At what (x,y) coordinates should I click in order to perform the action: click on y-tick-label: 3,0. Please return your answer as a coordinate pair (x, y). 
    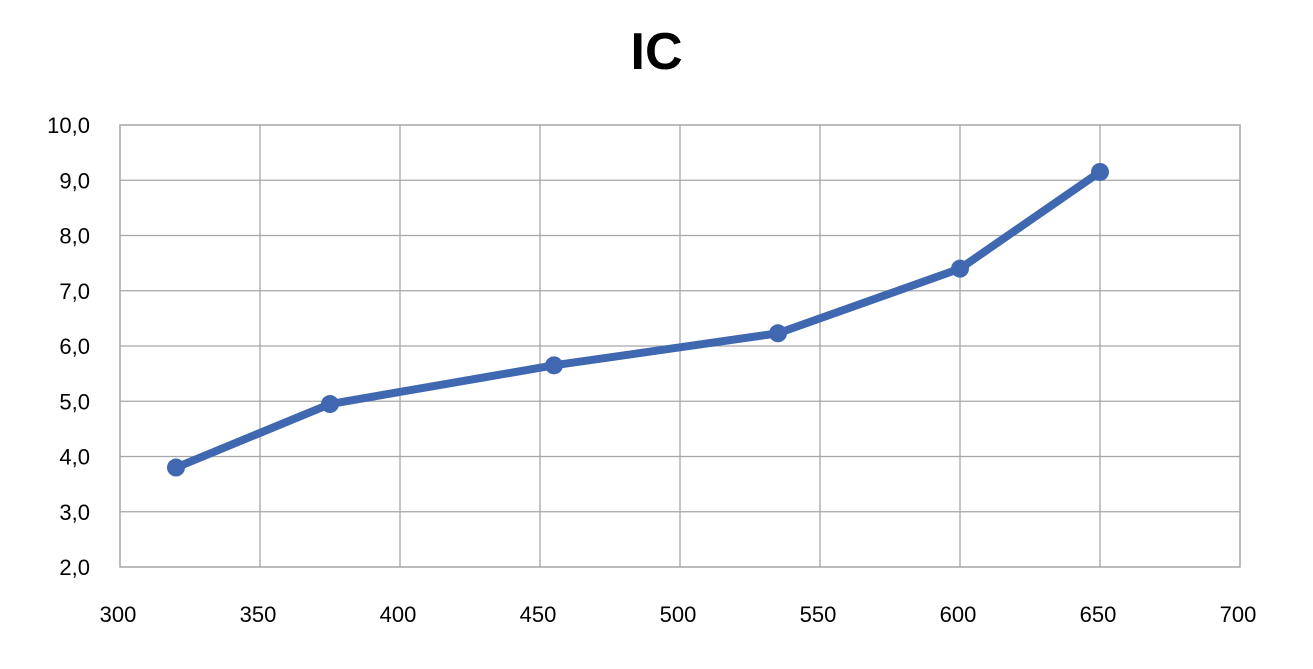
    Looking at the image, I should click on (74, 512).